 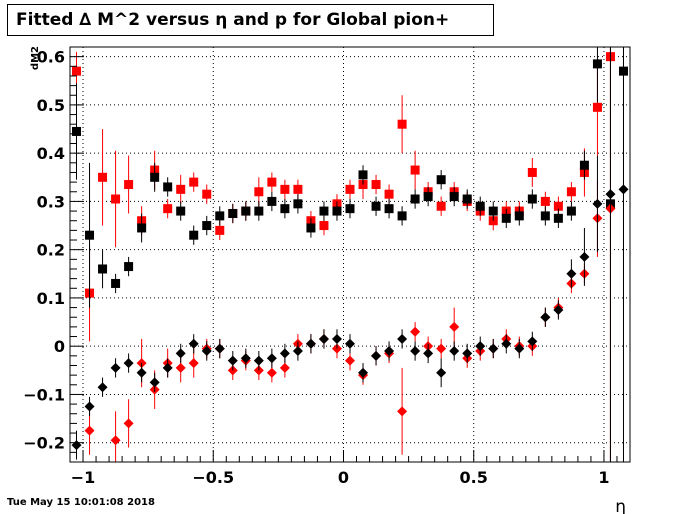 I want to click on y-tick-label: −0.1, so click(x=44, y=394).